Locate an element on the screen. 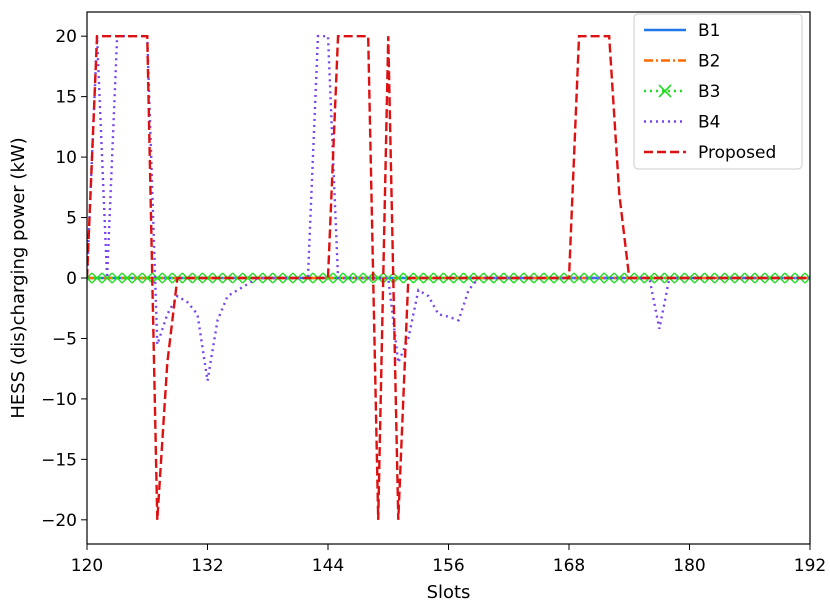 The image size is (830, 603). y-axis-label: HESS (dis)charging power (kW) is located at coordinates (18, 277).